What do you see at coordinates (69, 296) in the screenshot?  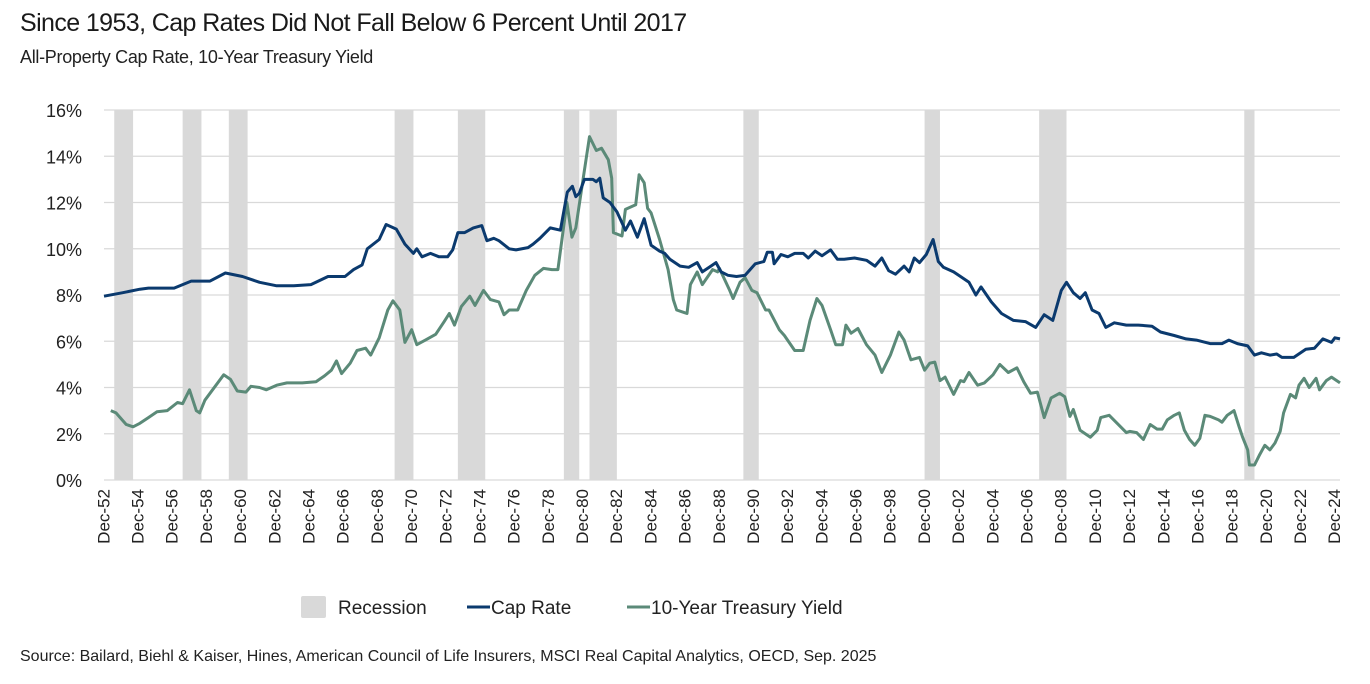 I see `y-tick-label: 8%` at bounding box center [69, 296].